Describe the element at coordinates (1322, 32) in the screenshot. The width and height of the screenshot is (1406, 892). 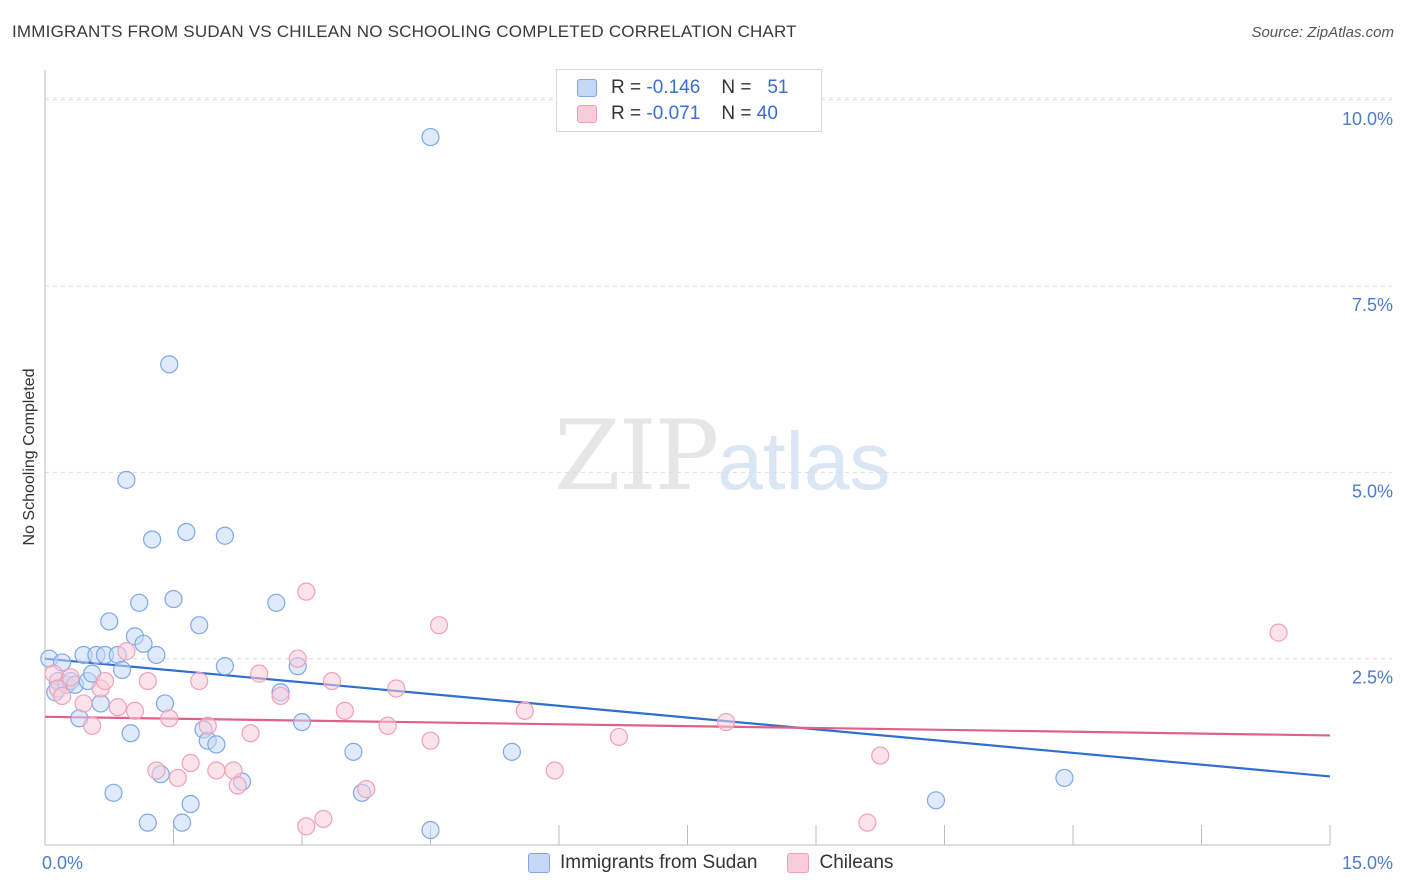
I see `chart-source: Source: ZipAtlas.com` at that location.